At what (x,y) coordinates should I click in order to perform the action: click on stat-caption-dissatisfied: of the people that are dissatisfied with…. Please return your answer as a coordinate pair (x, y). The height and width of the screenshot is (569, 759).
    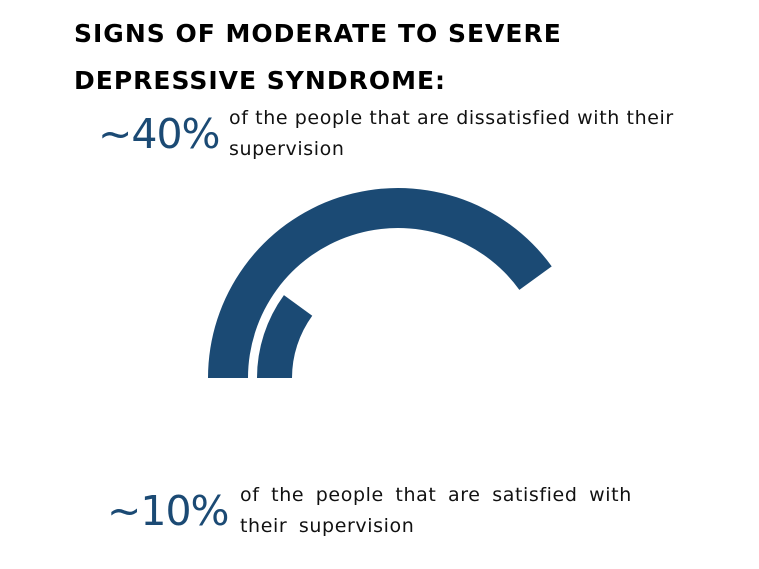
    Looking at the image, I should click on (451, 133).